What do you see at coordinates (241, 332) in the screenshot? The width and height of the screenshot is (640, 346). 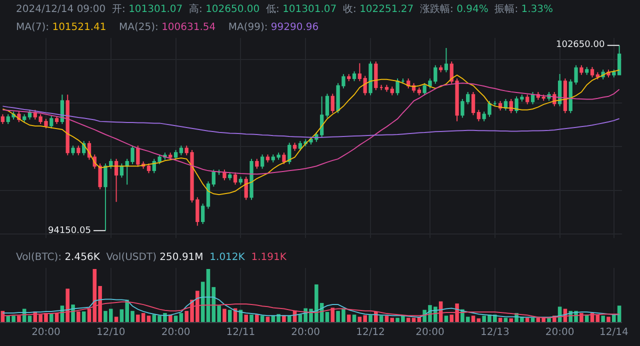 I see `x-tick-label: 12/11` at bounding box center [241, 332].